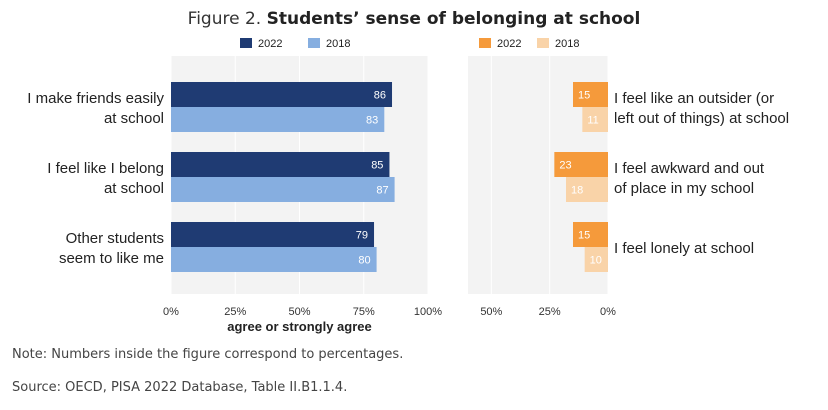  Describe the element at coordinates (684, 248) in the screenshot. I see `right-category-label: I feel lonely at school` at that location.